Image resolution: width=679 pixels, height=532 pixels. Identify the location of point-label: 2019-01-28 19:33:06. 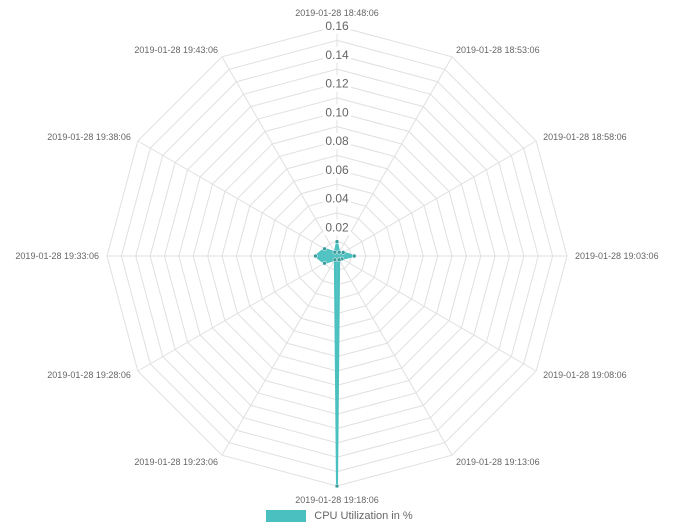
(57, 256).